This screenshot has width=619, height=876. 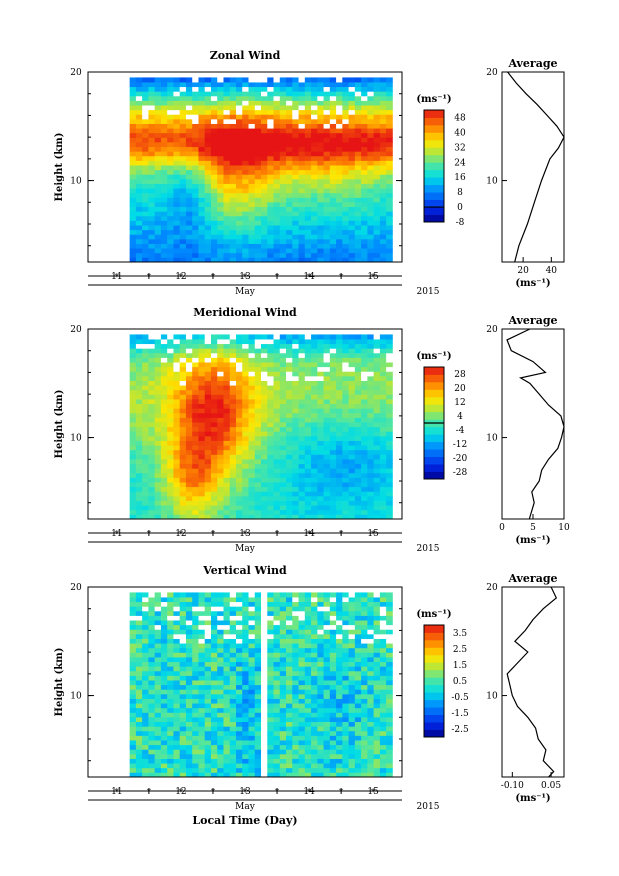 What do you see at coordinates (460, 666) in the screenshot?
I see `colorbar-tick-label: 1.5` at bounding box center [460, 666].